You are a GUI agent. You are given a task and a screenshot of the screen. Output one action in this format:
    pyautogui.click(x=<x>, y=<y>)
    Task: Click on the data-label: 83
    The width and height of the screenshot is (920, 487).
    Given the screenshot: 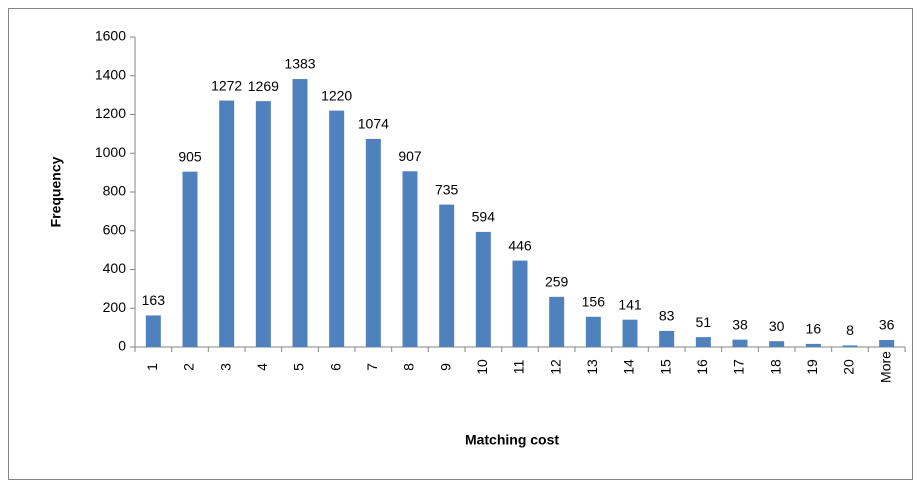 What is the action you would take?
    pyautogui.click(x=667, y=316)
    